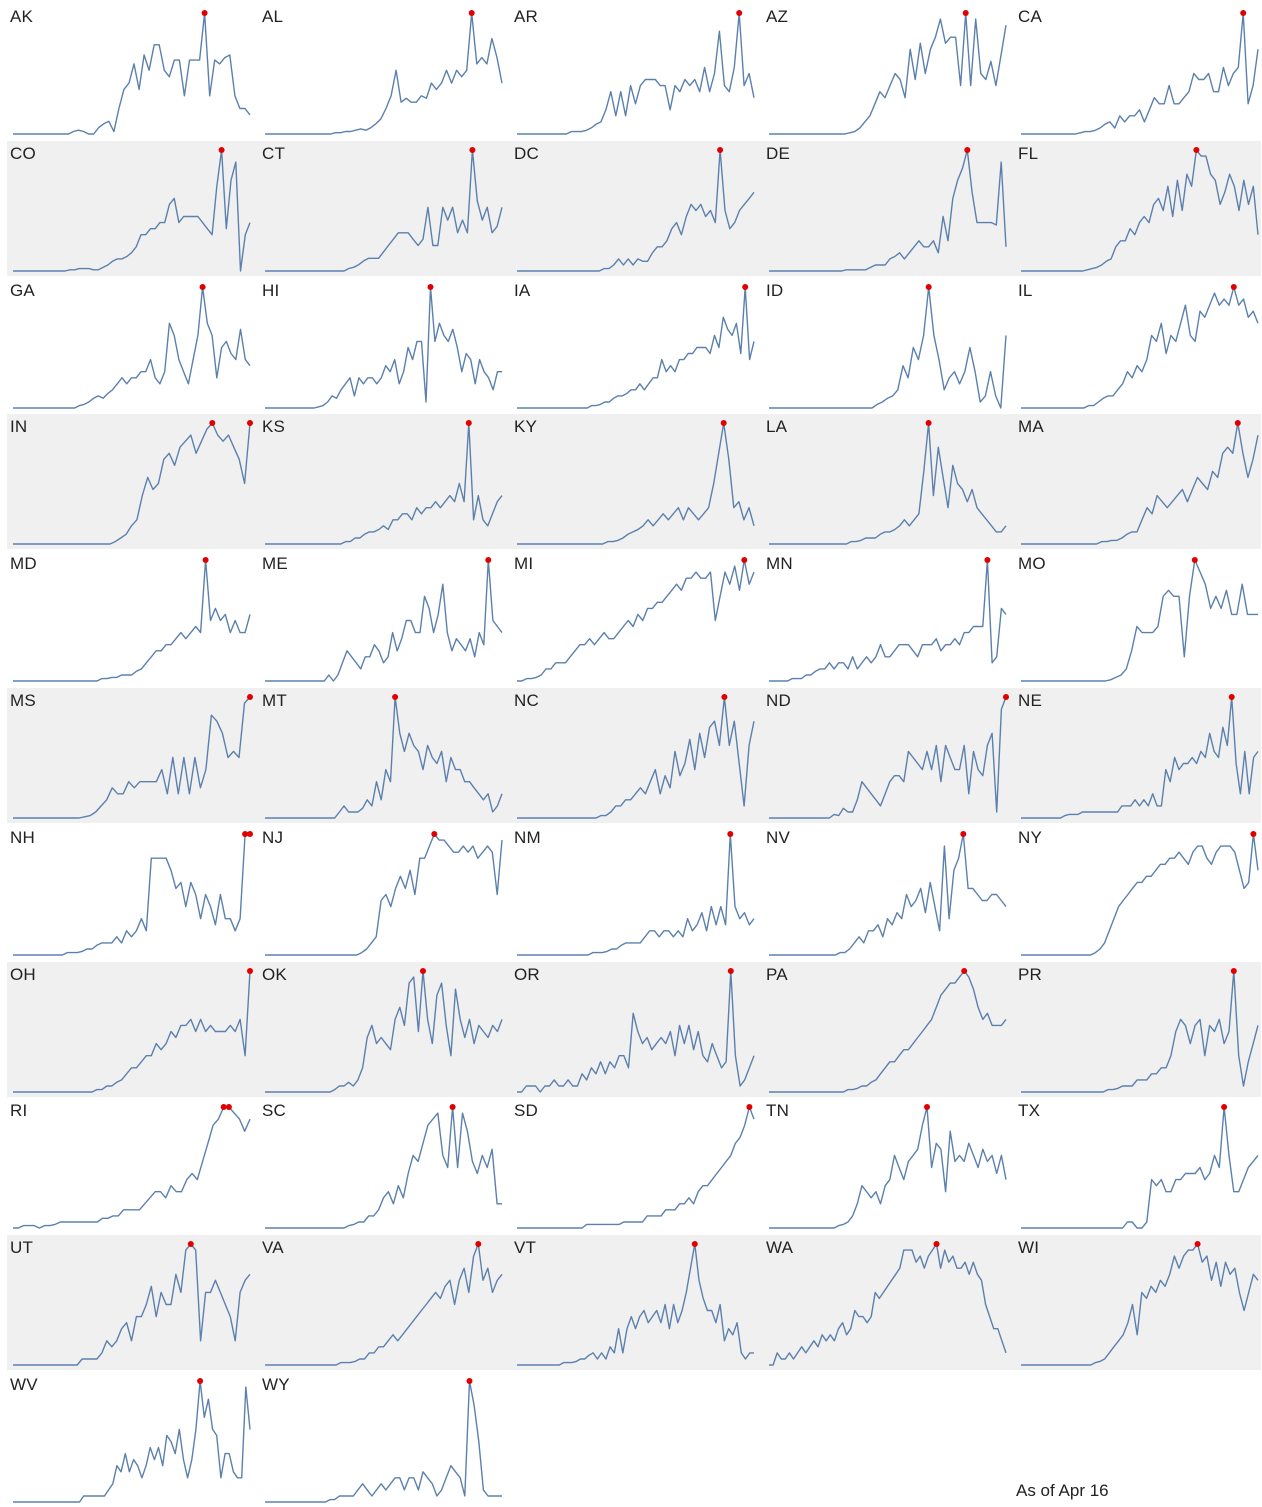 The width and height of the screenshot is (1262, 1507). Describe the element at coordinates (1138, 618) in the screenshot. I see `state-panel-mo: MO` at that location.